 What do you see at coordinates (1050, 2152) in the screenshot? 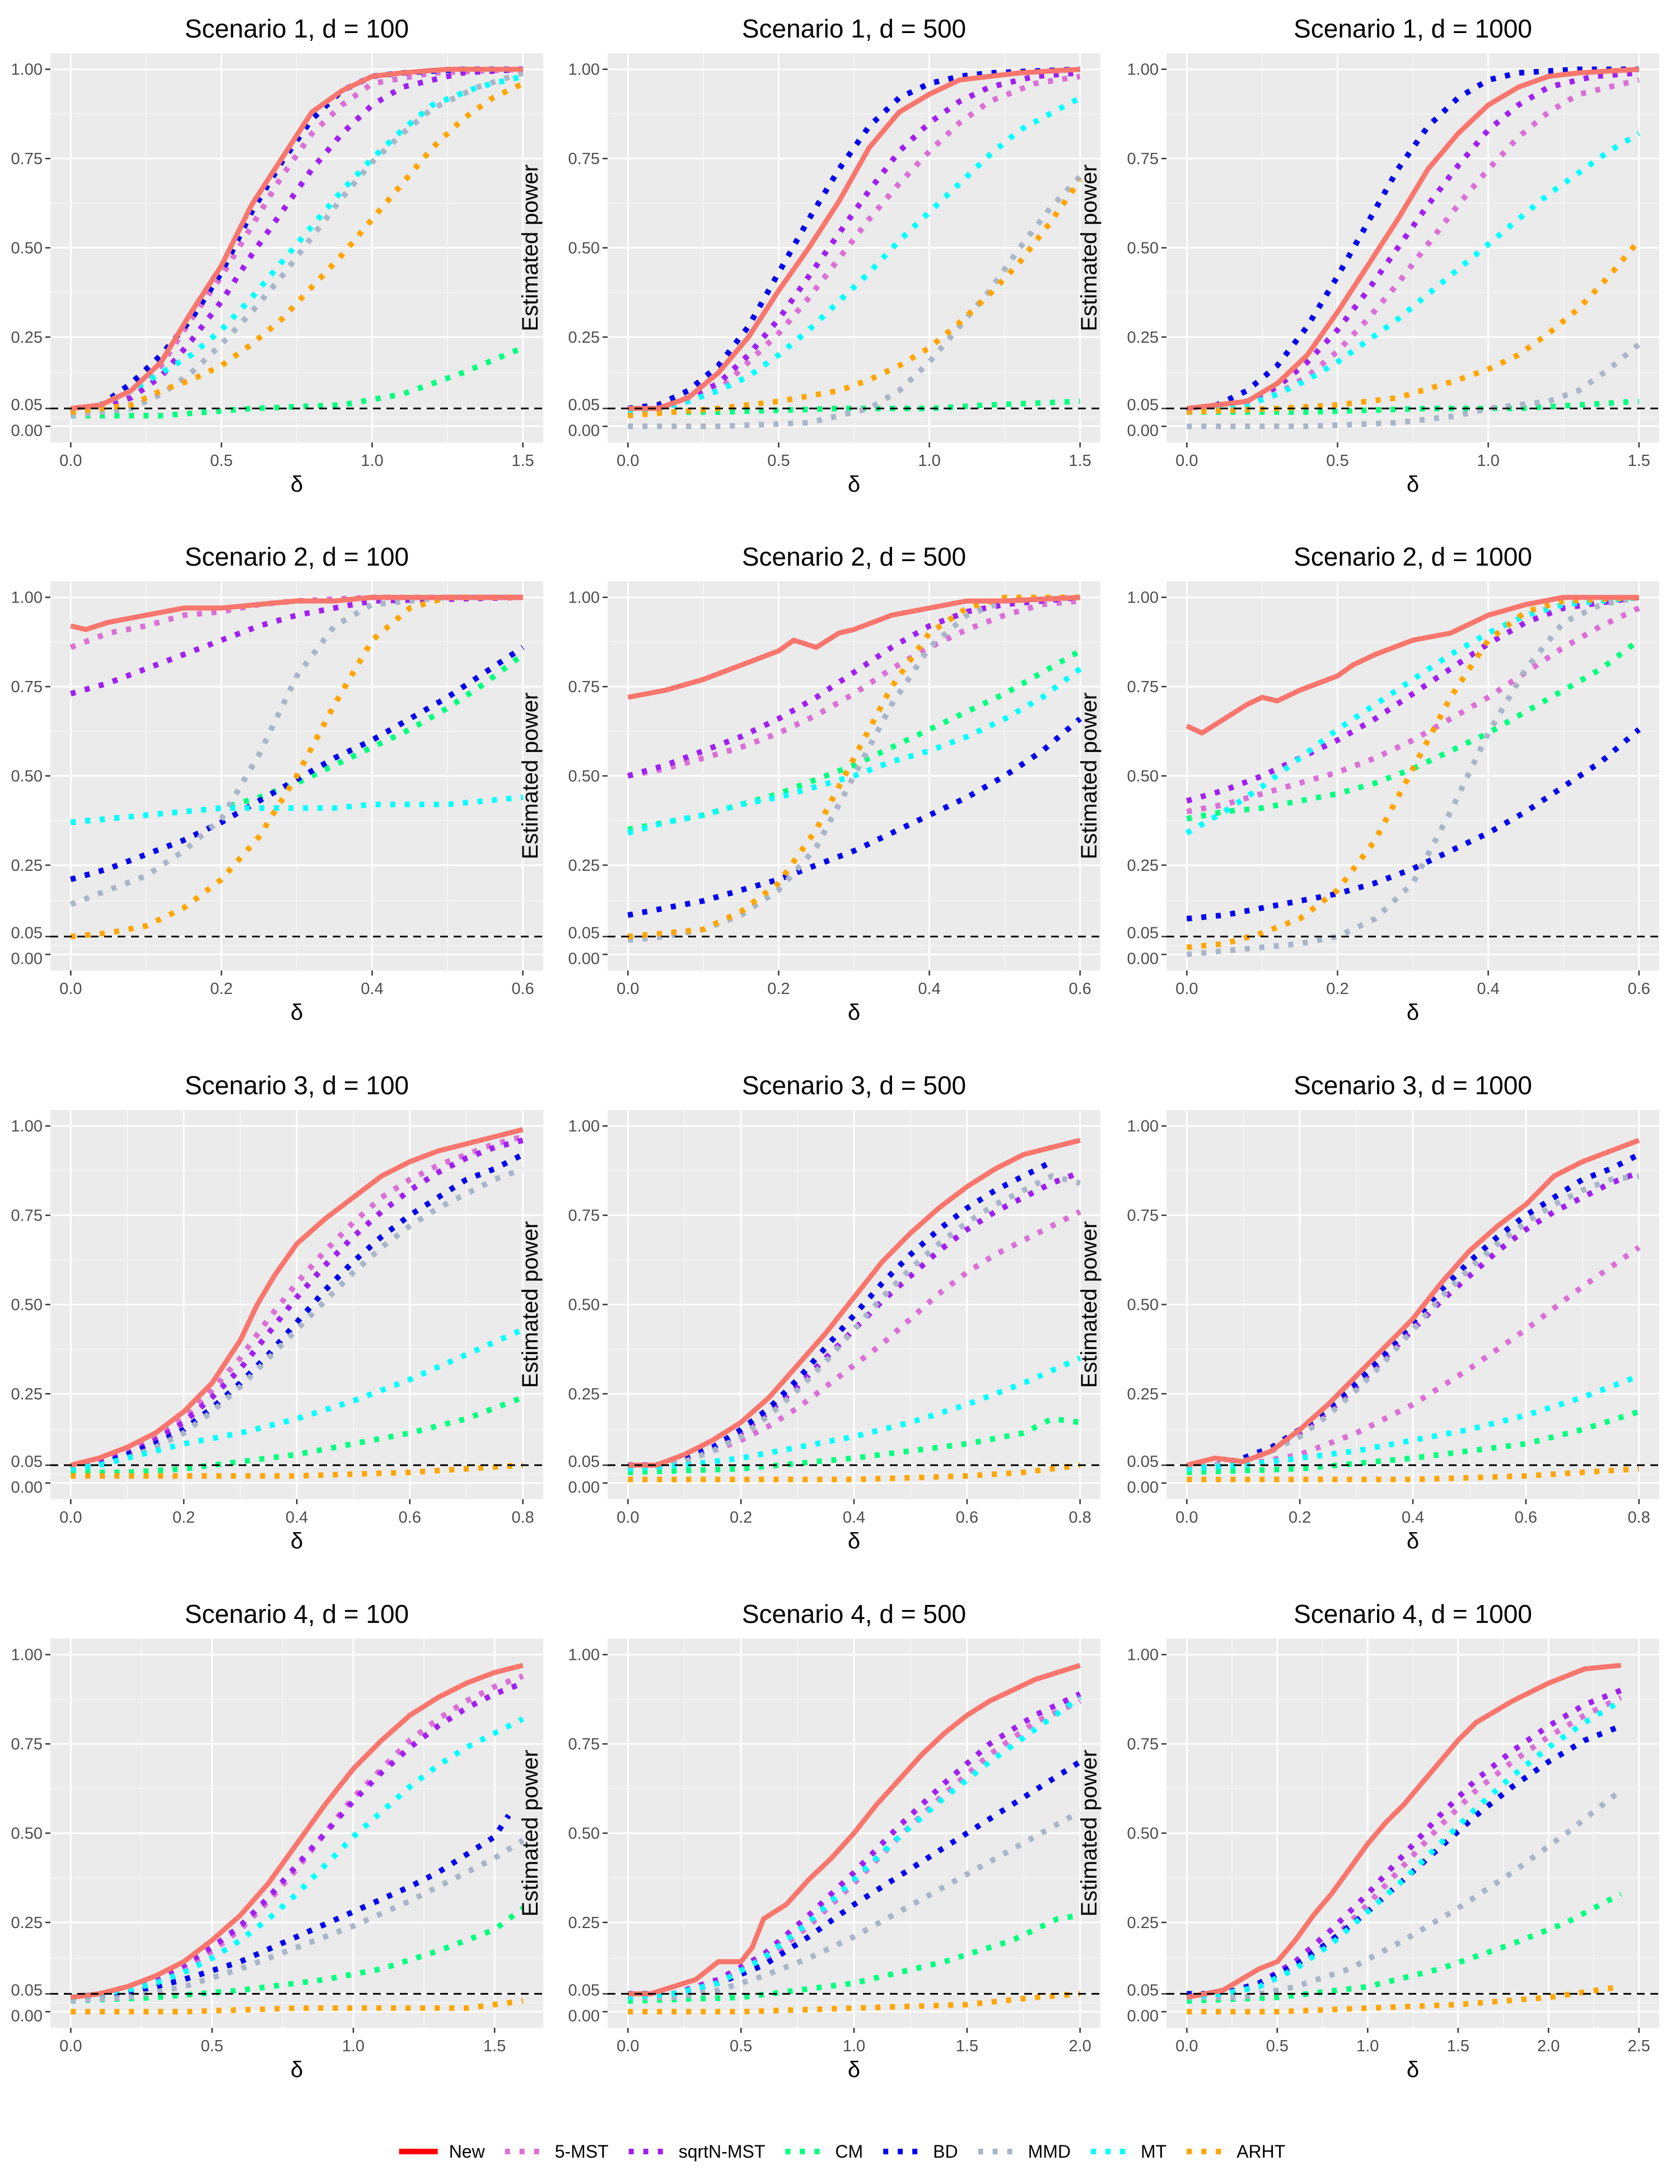
I see `legend-label-mmd: MMD` at bounding box center [1050, 2152].